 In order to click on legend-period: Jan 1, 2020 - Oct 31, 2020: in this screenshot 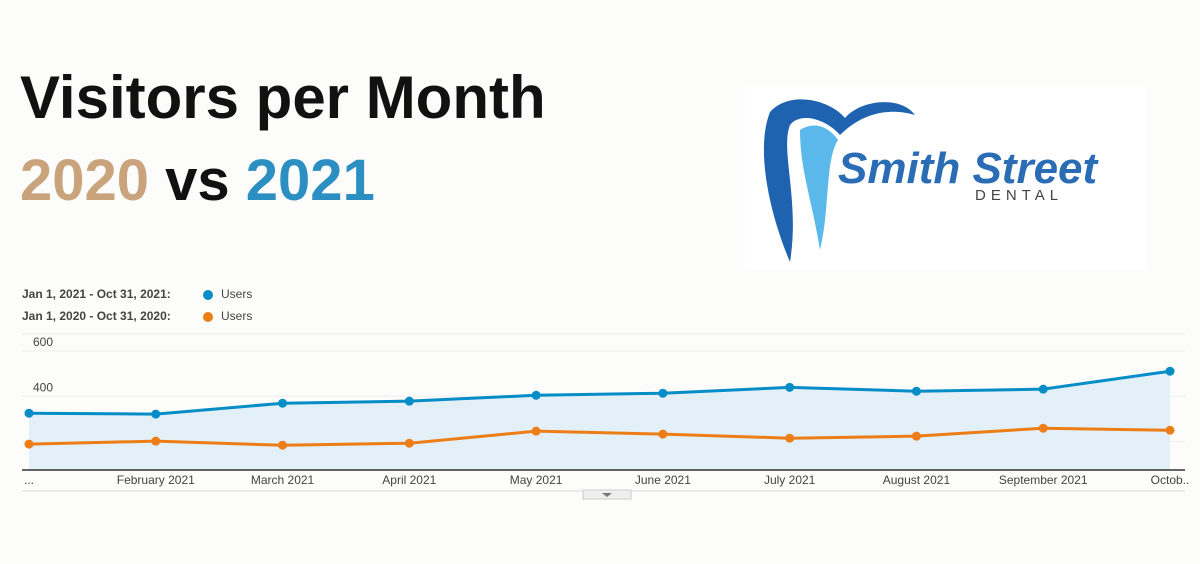, I will do `click(96, 316)`.